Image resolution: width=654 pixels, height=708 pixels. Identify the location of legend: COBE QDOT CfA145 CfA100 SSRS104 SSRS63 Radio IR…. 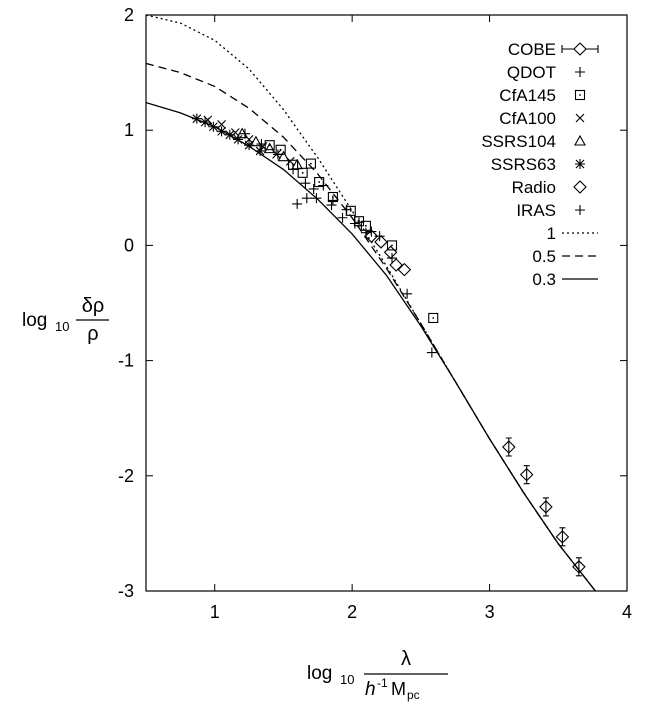
(540, 164).